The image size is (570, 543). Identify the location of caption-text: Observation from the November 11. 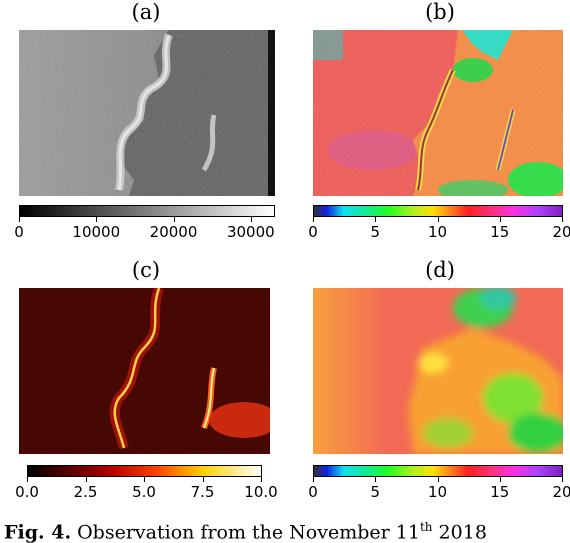
(248, 532).